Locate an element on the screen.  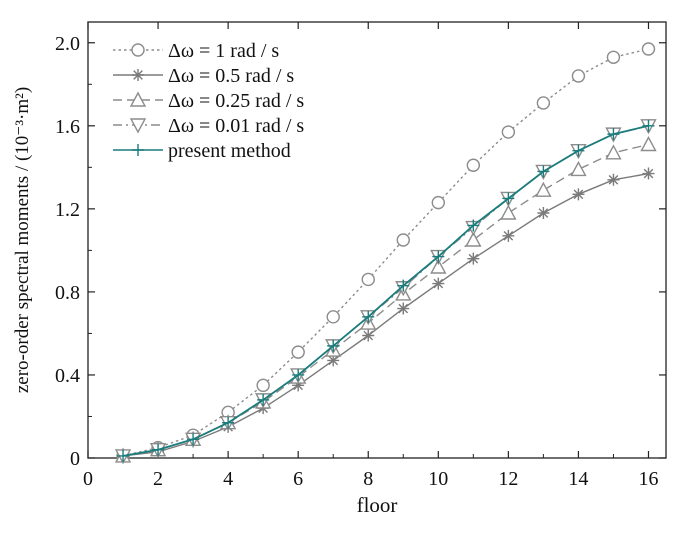
x-tick-labels: 0 2 4 6 8 10 12 14 16 is located at coordinates (370, 479).